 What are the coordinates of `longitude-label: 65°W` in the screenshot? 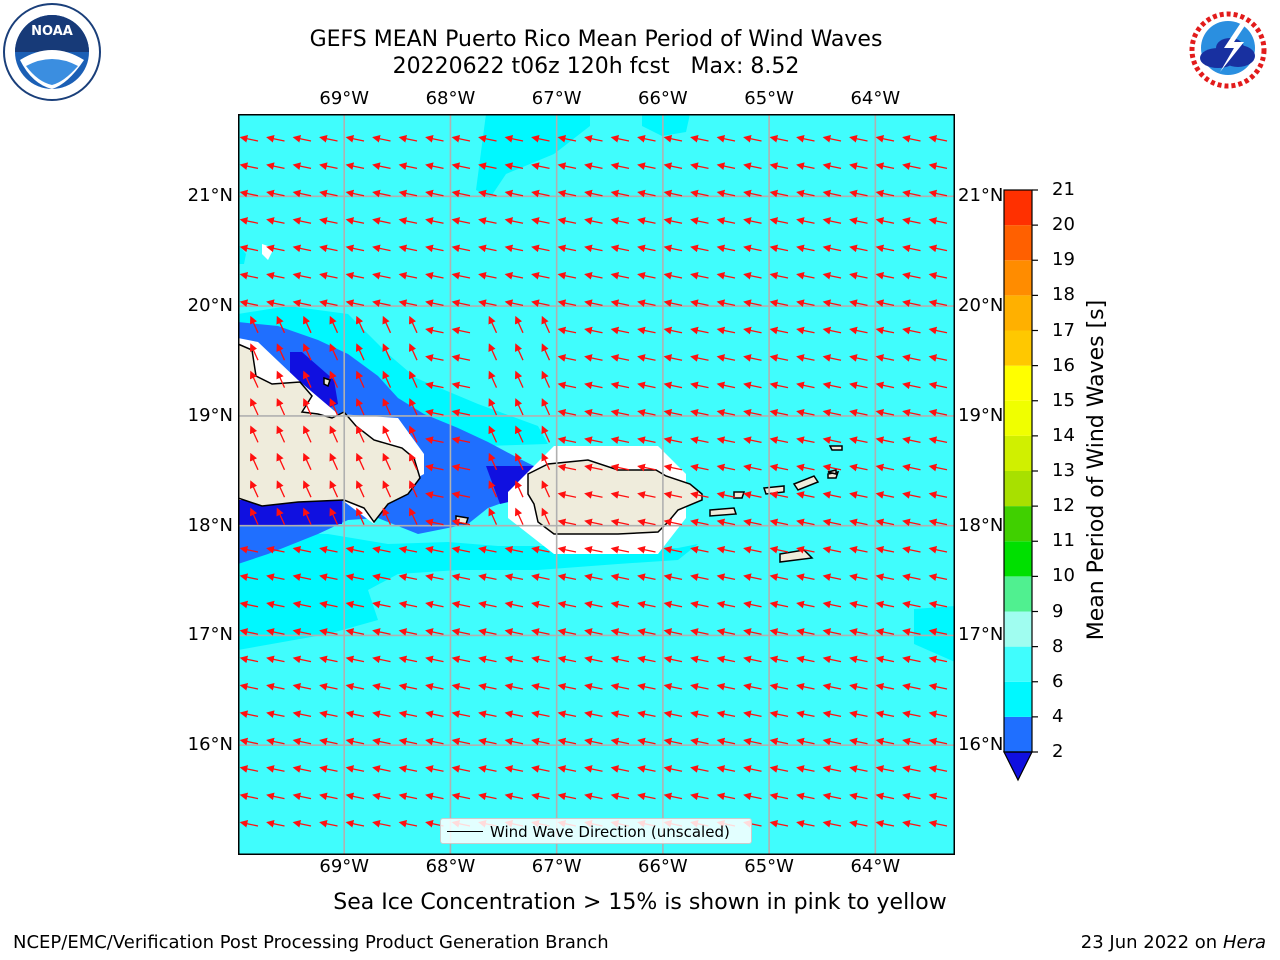 It's located at (769, 98).